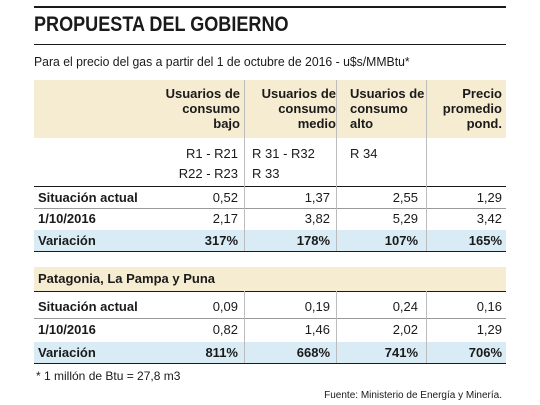  What do you see at coordinates (401, 352) in the screenshot?
I see `cell-value: 741%` at bounding box center [401, 352].